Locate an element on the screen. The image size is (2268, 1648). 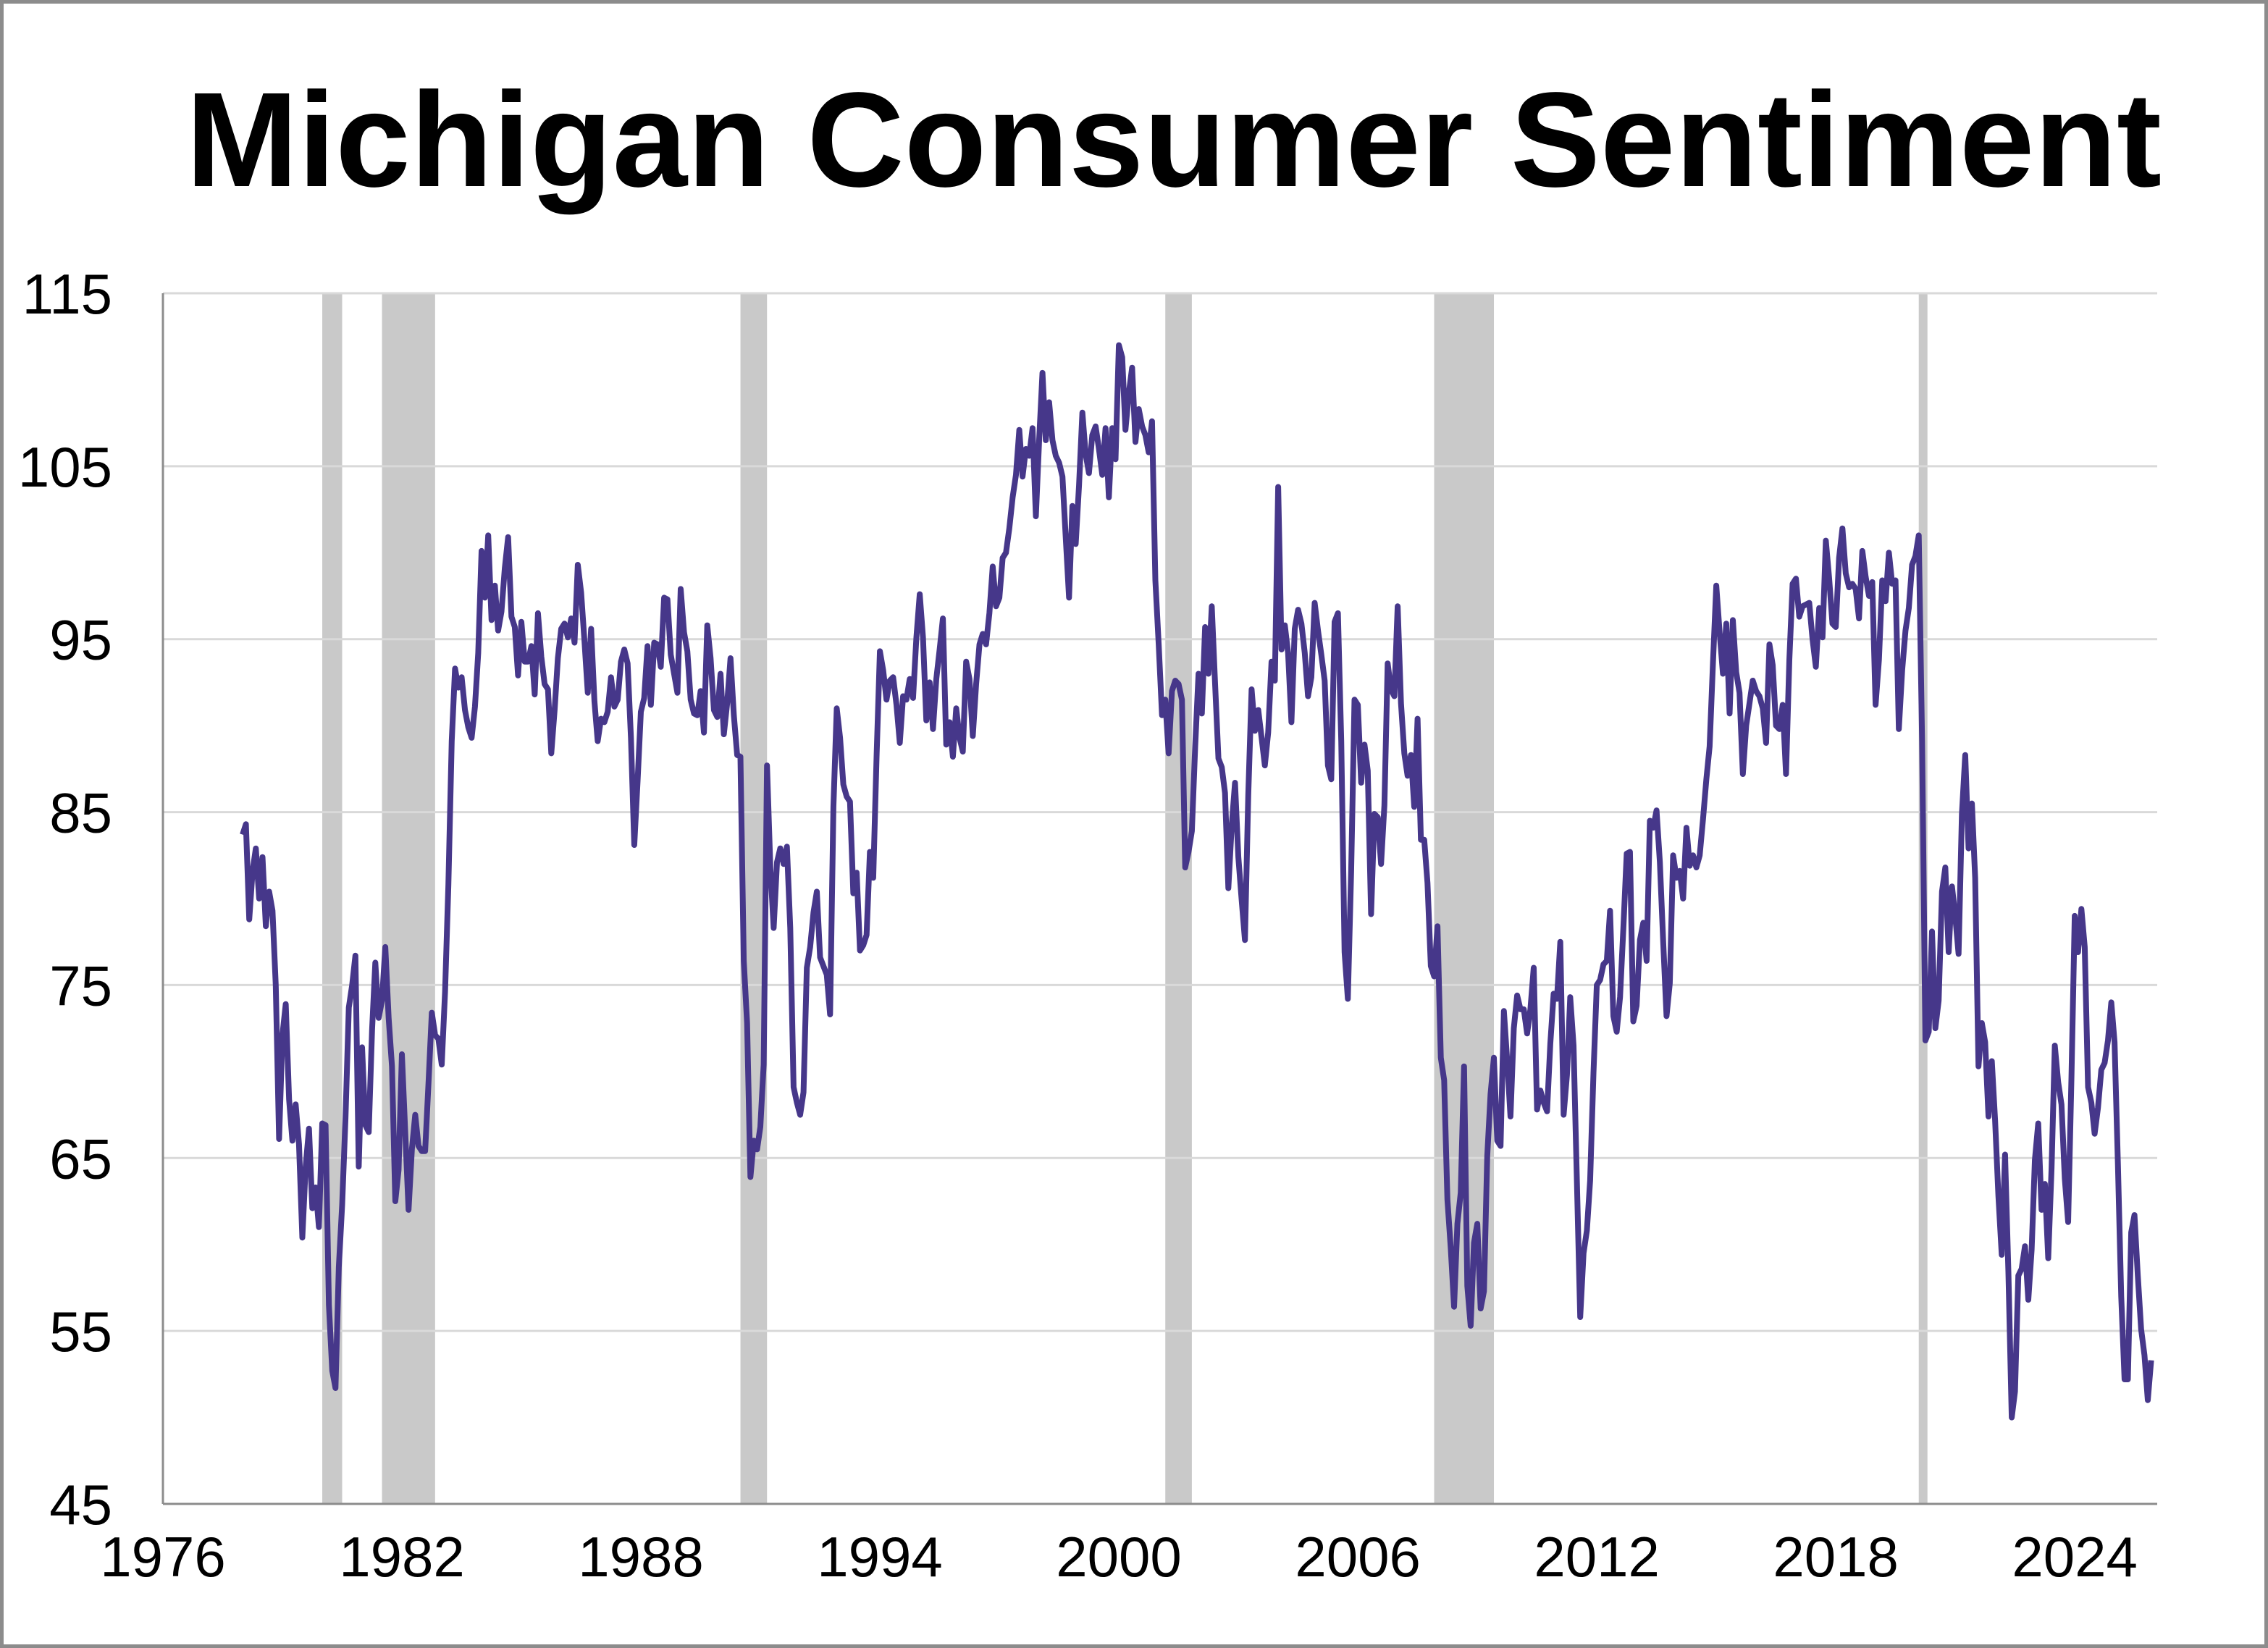
x-tick-label: 2018 is located at coordinates (1836, 1557).